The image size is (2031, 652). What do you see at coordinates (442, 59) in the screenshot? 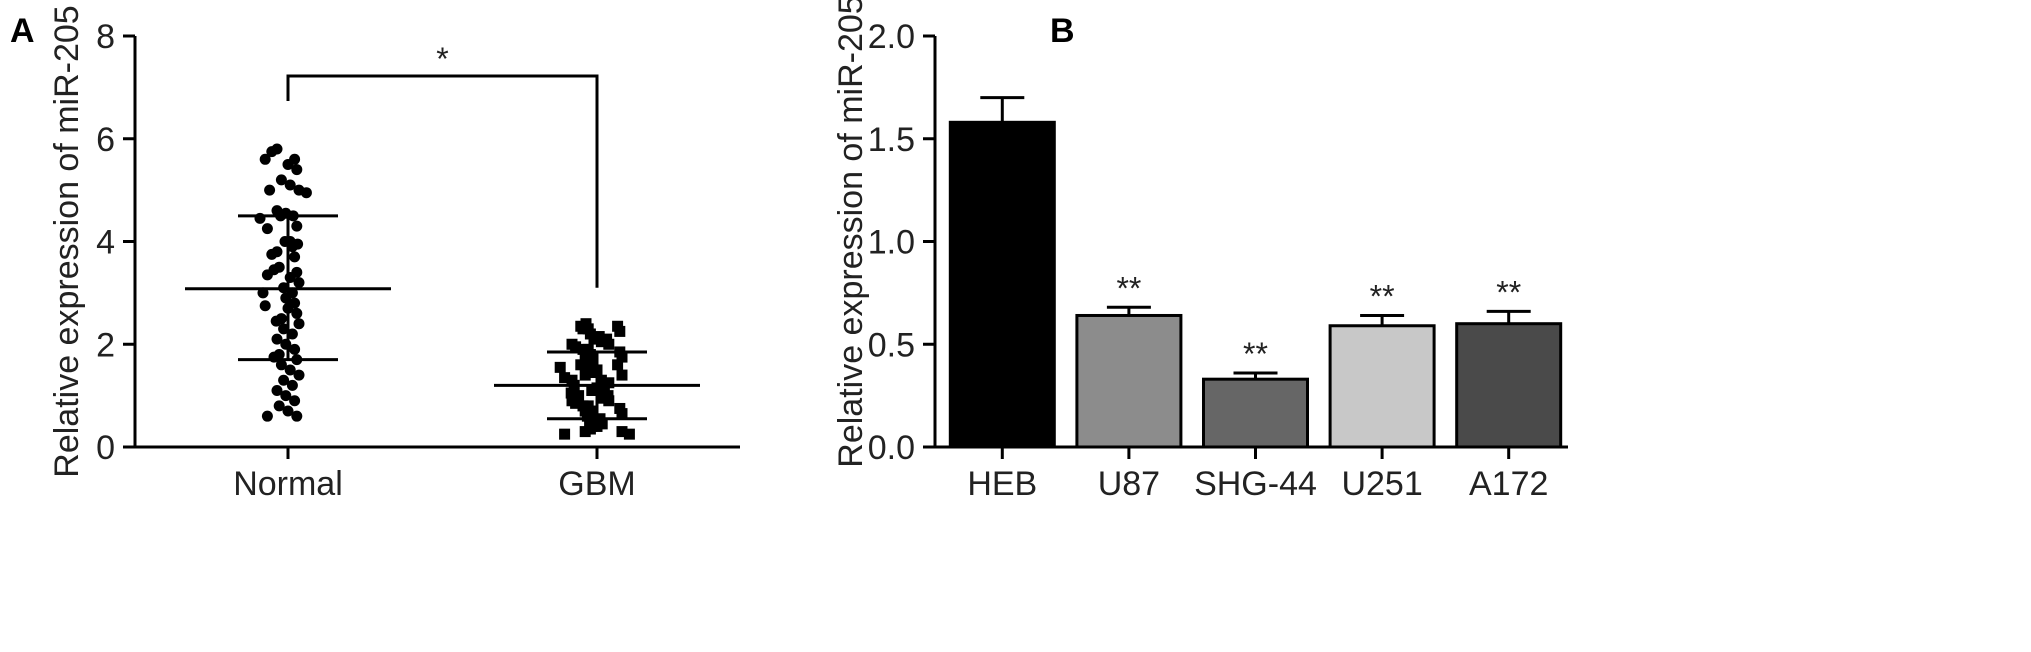
I see `panel-a-significance-label: *` at bounding box center [442, 59].